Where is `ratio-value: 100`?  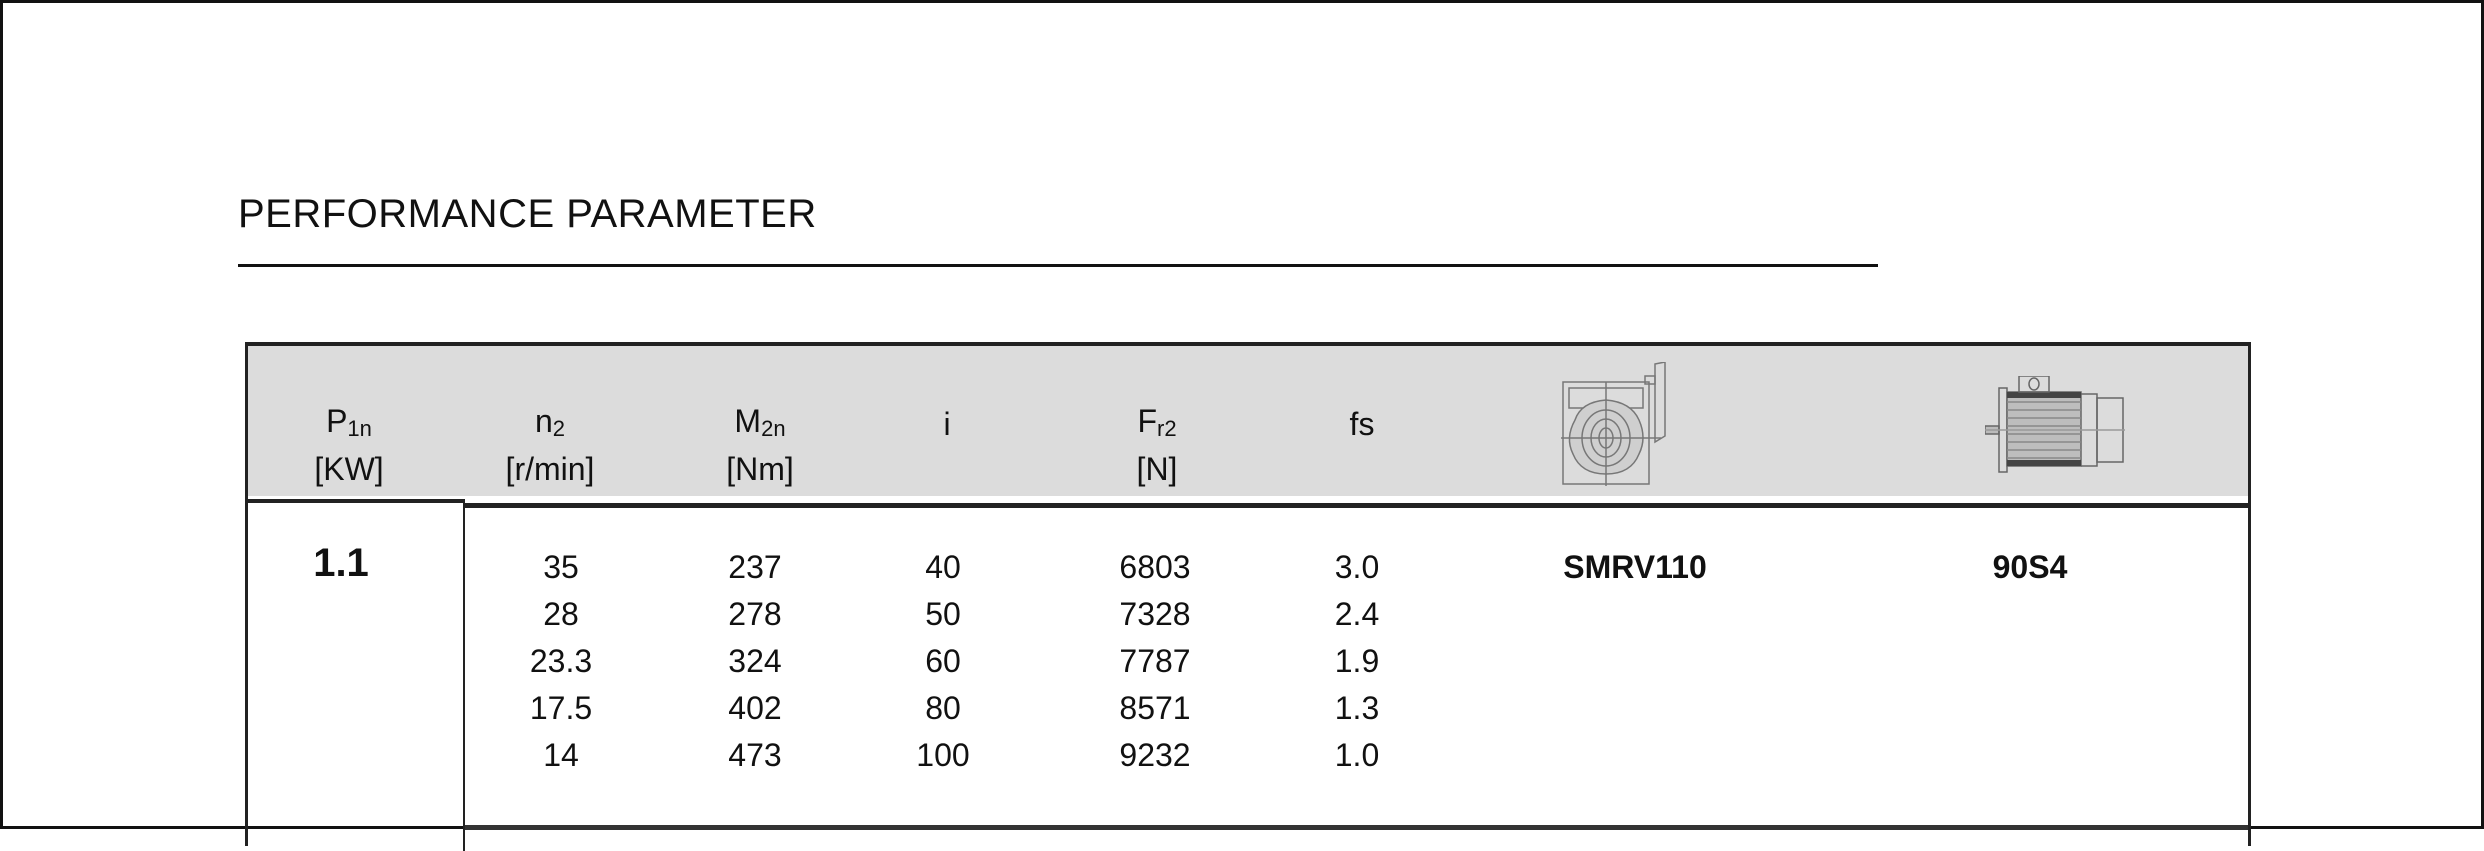
ratio-value: 100 is located at coordinates (943, 755).